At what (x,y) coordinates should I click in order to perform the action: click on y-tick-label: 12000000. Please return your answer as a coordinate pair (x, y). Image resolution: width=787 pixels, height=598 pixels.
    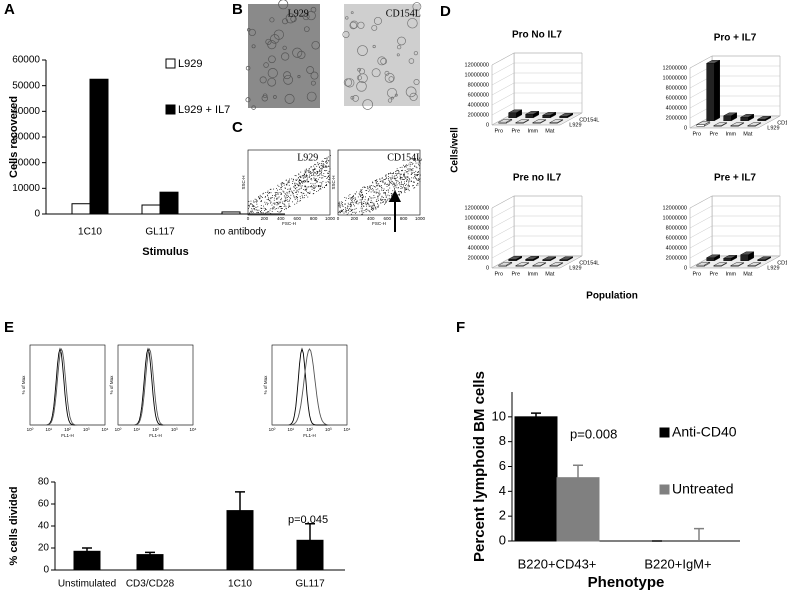
    Looking at the image, I should click on (477, 65).